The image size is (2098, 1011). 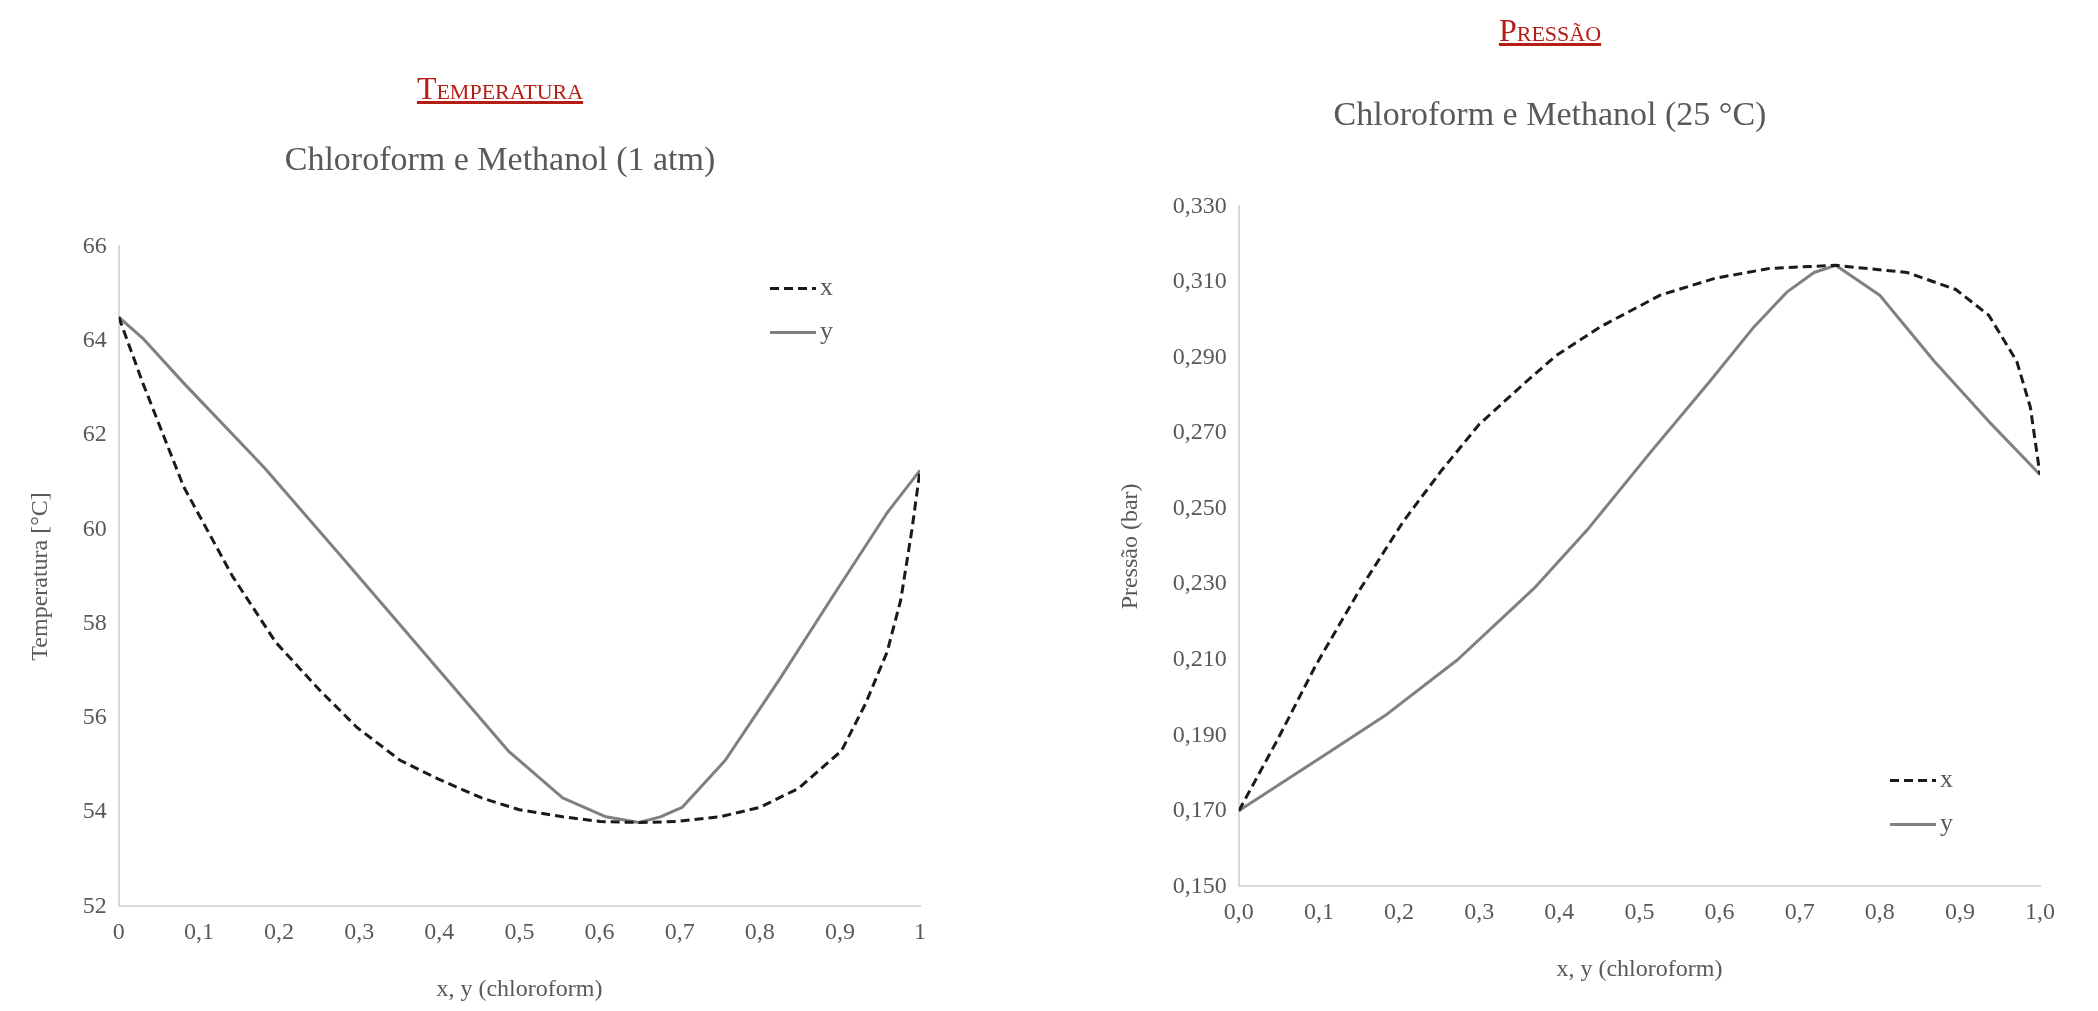 What do you see at coordinates (118, 931) in the screenshot?
I see `x-tick-label: 0` at bounding box center [118, 931].